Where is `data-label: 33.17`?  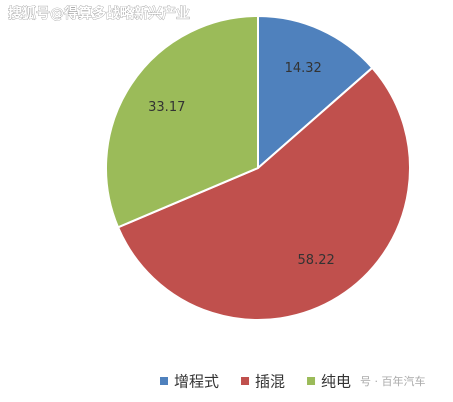 data-label: 33.17 is located at coordinates (166, 107).